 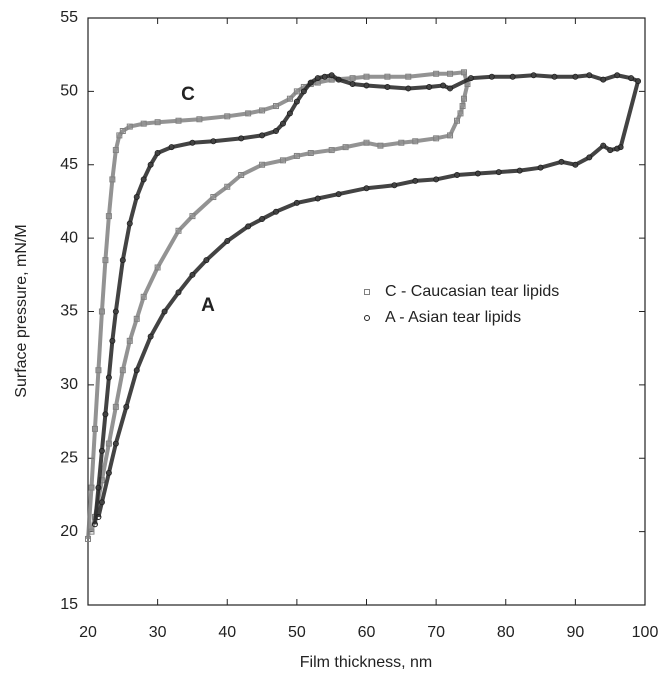 I want to click on x-tick-label: 50, so click(x=297, y=632).